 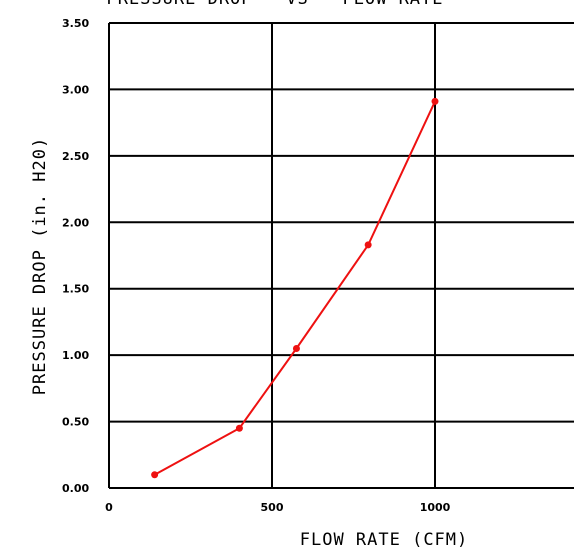 I want to click on y-tick-label: 1.50, so click(x=75, y=289).